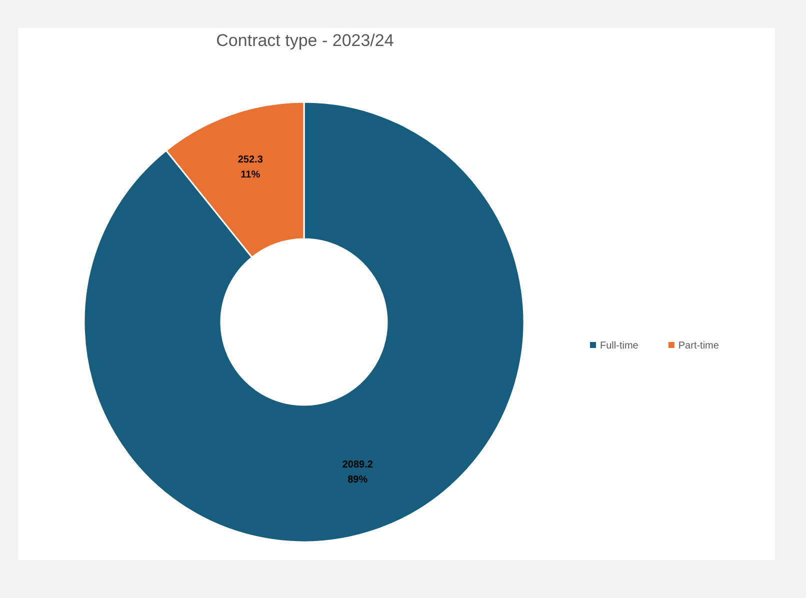  What do you see at coordinates (619, 346) in the screenshot?
I see `legend-label: Full-time` at bounding box center [619, 346].